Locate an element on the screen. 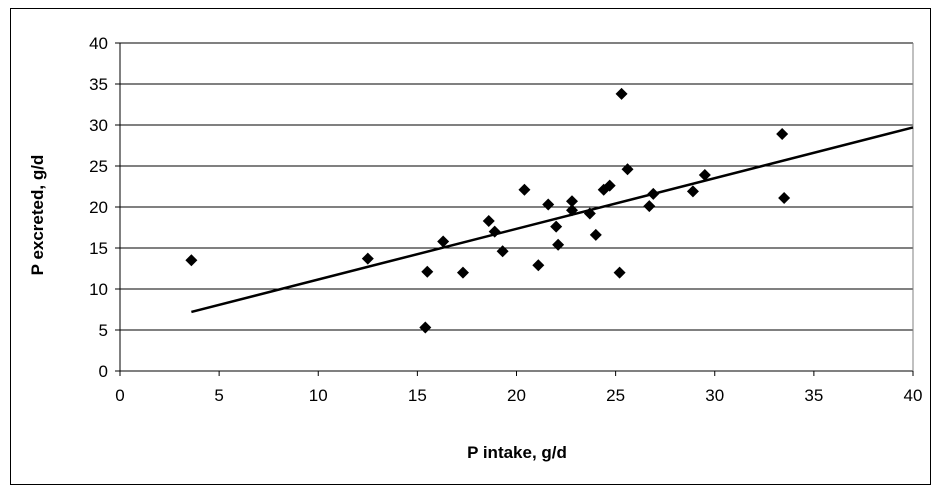 The image size is (935, 489). y-tick-labels: 0 5 10 15 20 25 30 35 40 is located at coordinates (98, 207).